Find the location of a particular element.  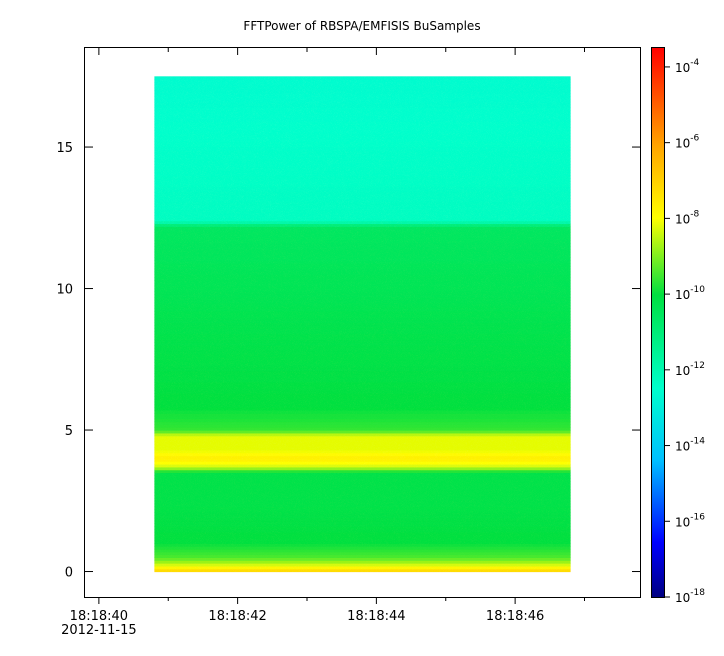

x-tick-label: 18:18:46 is located at coordinates (515, 616).